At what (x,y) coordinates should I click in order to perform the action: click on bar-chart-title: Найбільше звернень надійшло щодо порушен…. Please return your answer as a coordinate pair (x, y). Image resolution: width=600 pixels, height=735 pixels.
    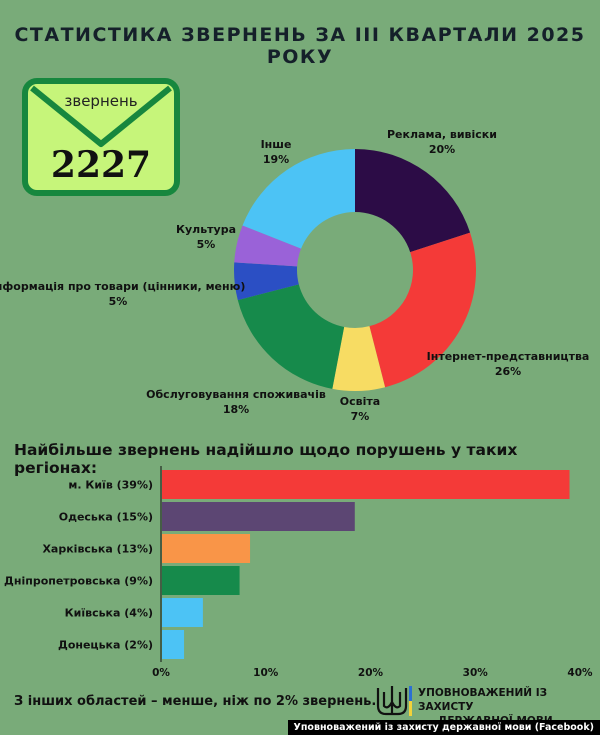
    Looking at the image, I should click on (266, 459).